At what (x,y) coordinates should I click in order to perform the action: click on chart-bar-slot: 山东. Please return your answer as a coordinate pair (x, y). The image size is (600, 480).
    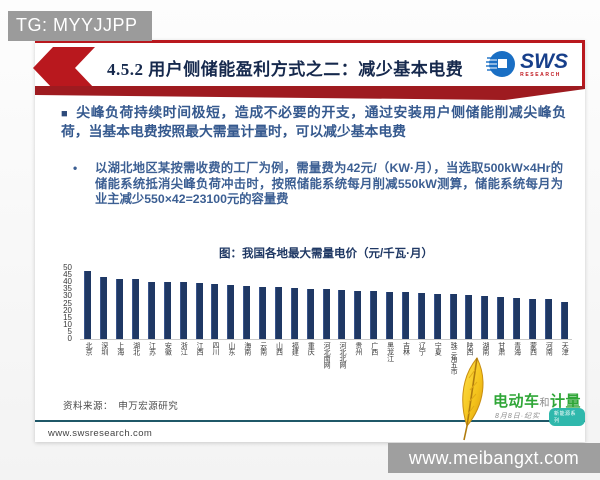
    Looking at the image, I should click on (231, 311).